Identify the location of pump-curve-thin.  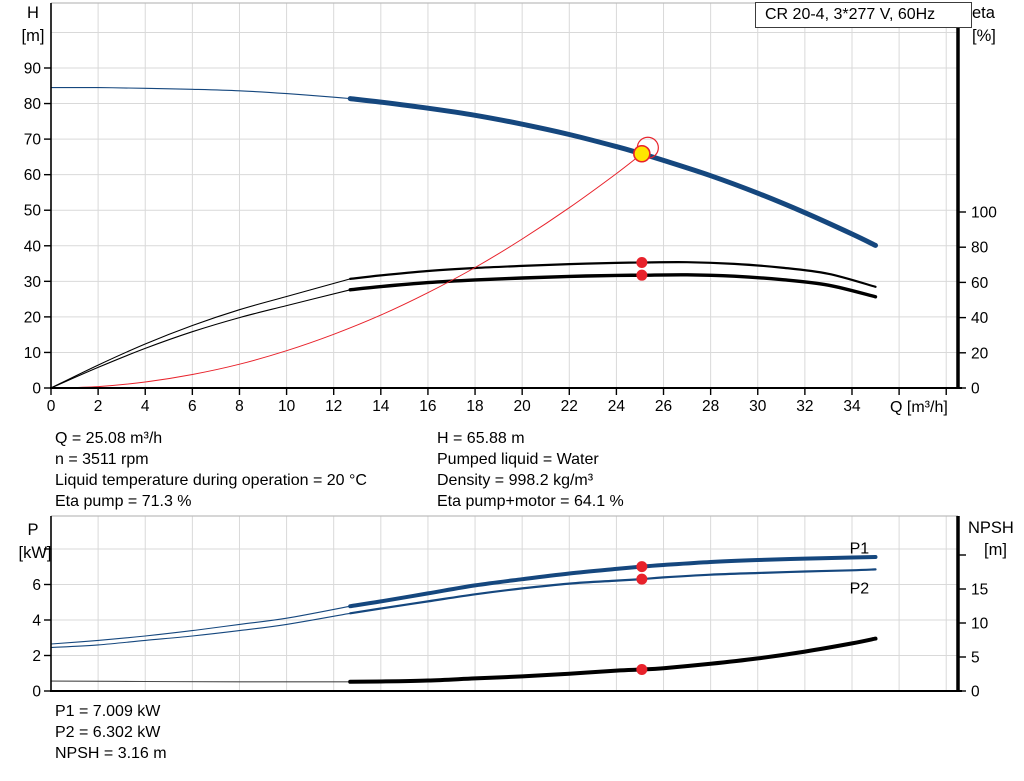
(200, 93).